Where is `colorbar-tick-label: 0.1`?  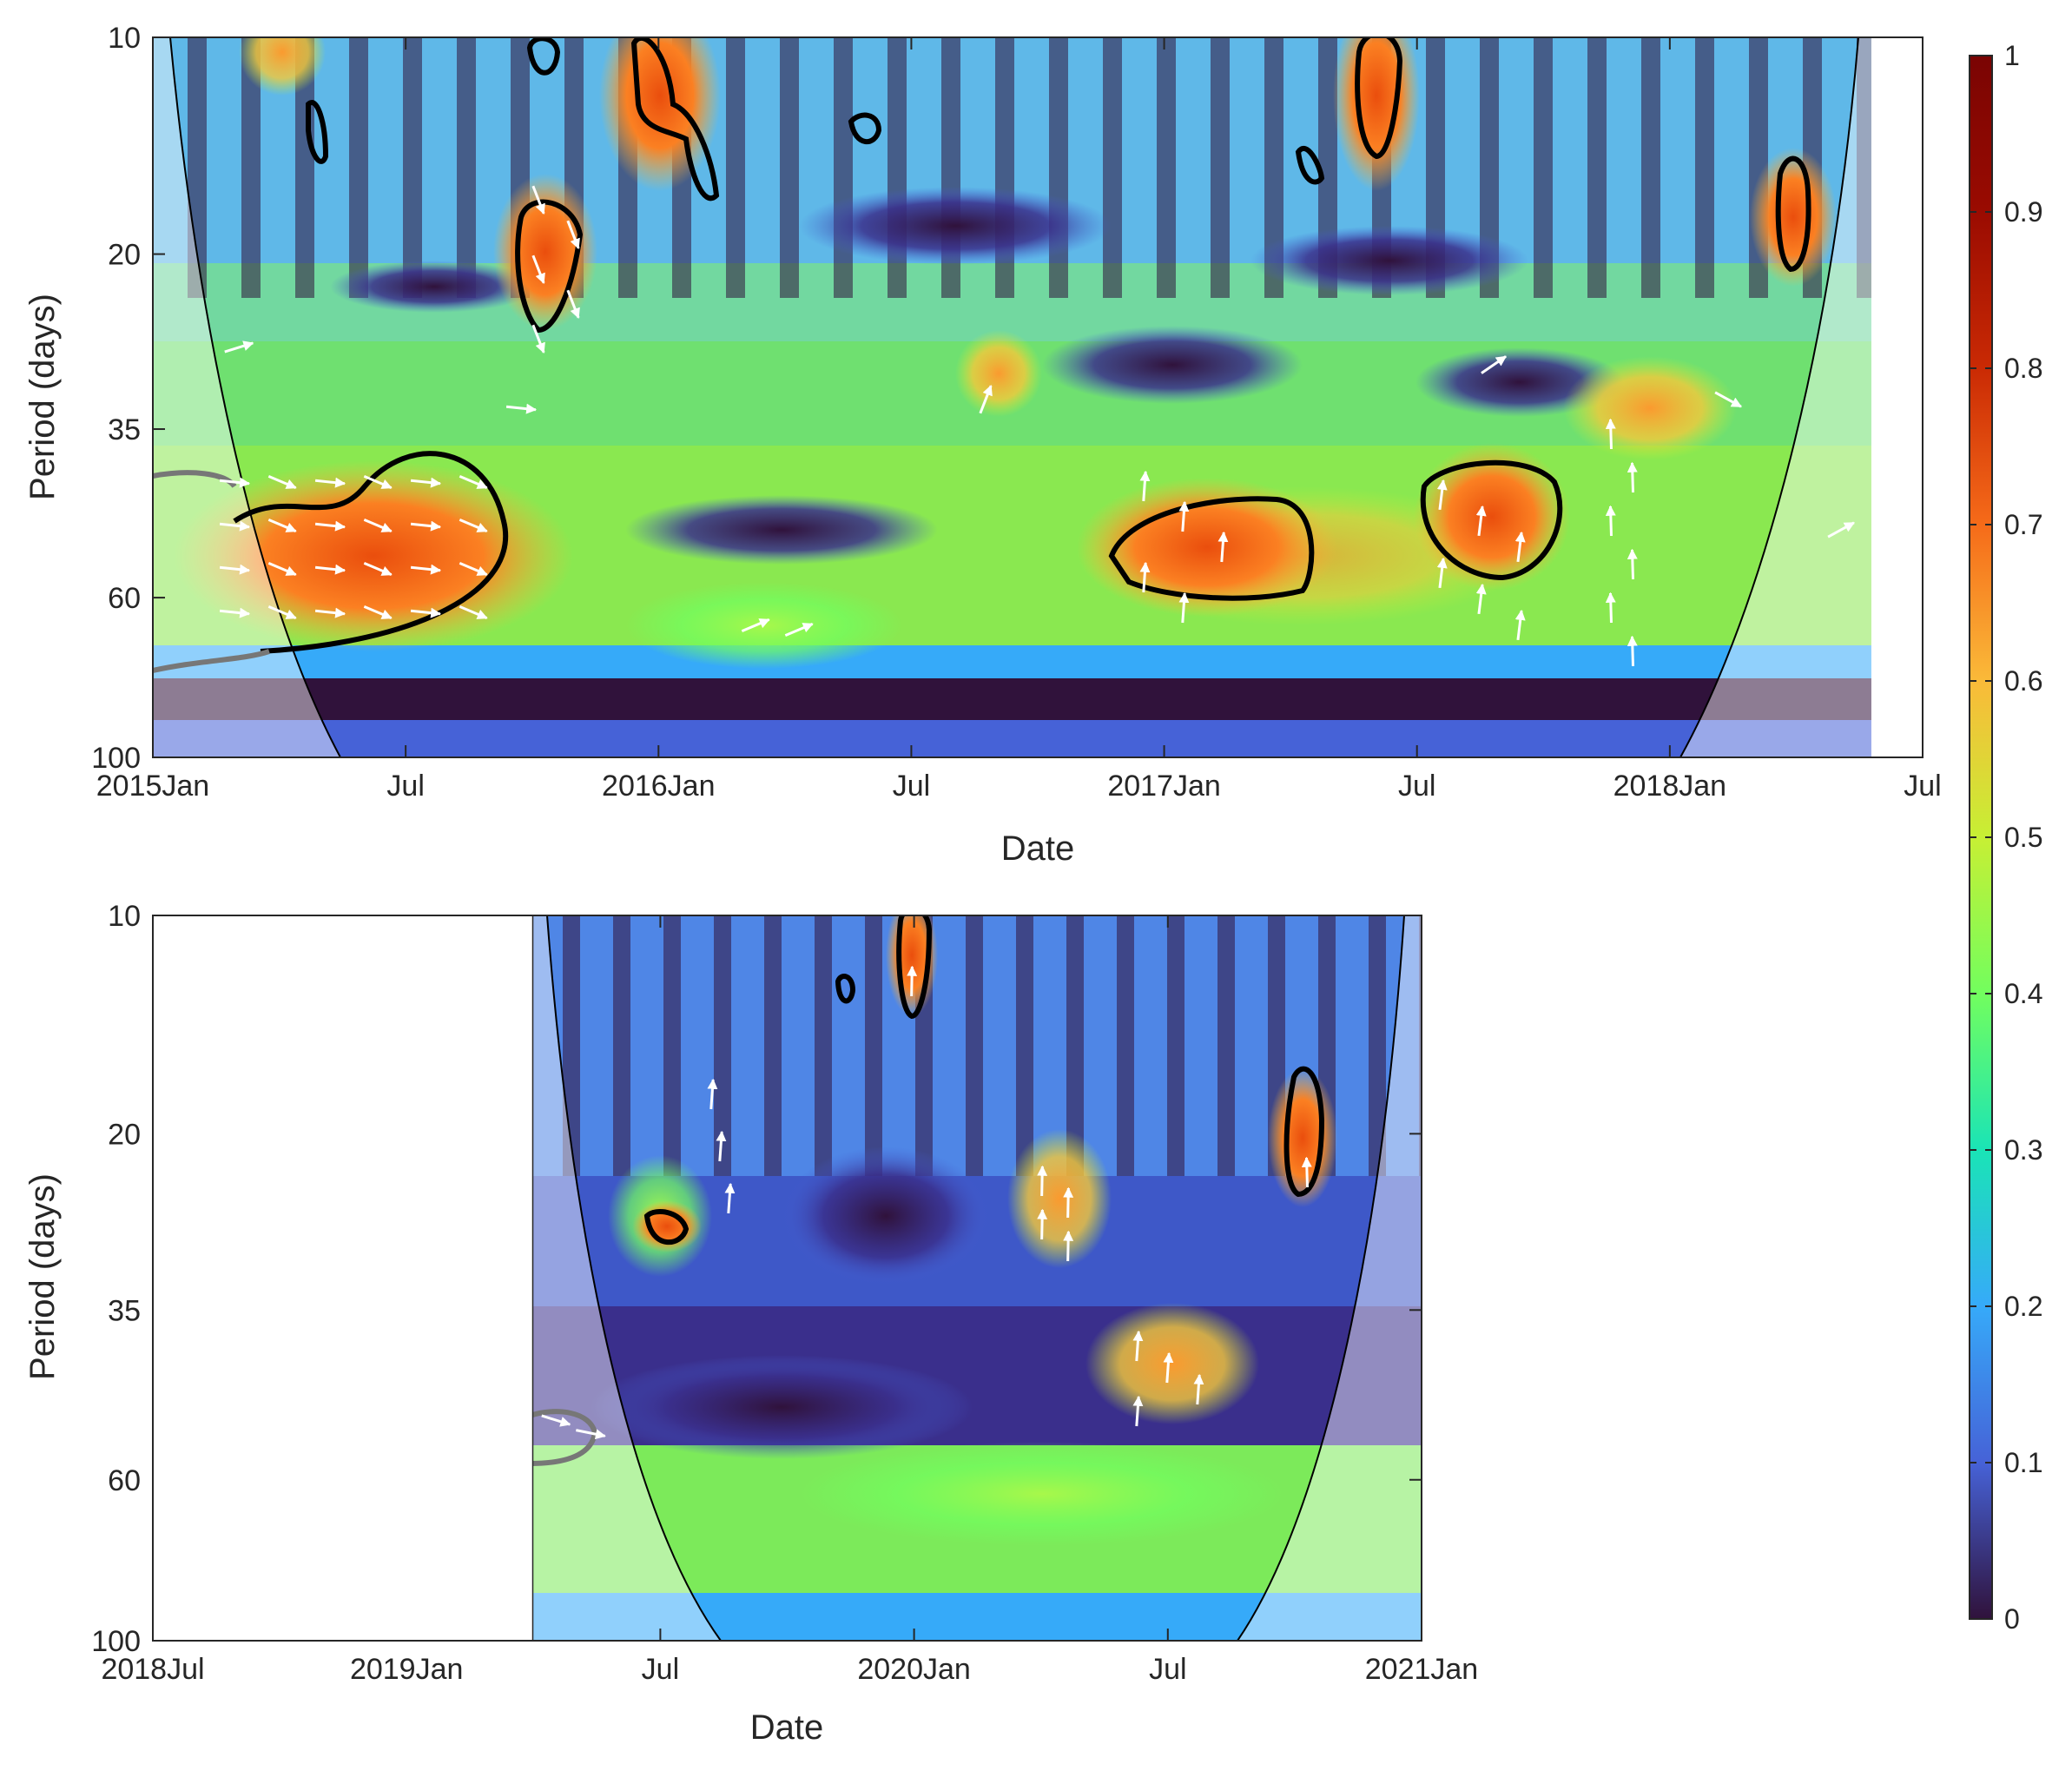 colorbar-tick-label: 0.1 is located at coordinates (2023, 1462).